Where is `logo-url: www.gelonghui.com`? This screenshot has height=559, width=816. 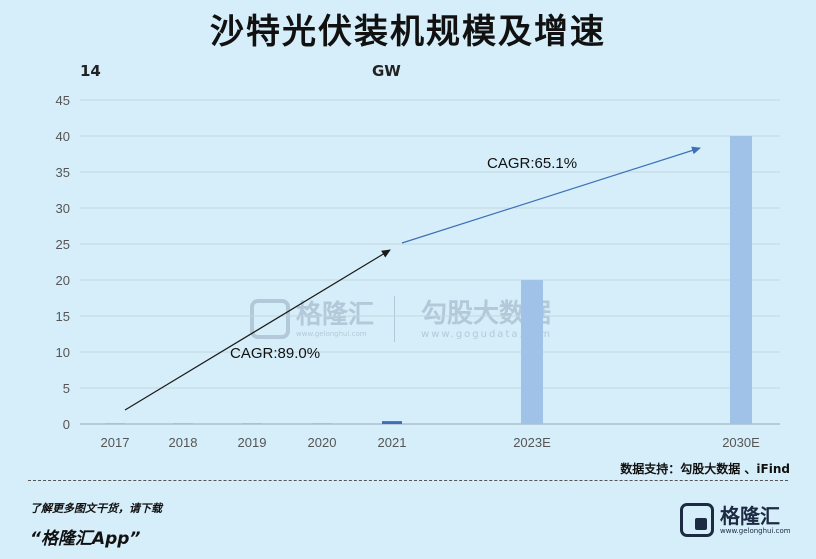
logo-url: www.gelonghui.com is located at coordinates (755, 531).